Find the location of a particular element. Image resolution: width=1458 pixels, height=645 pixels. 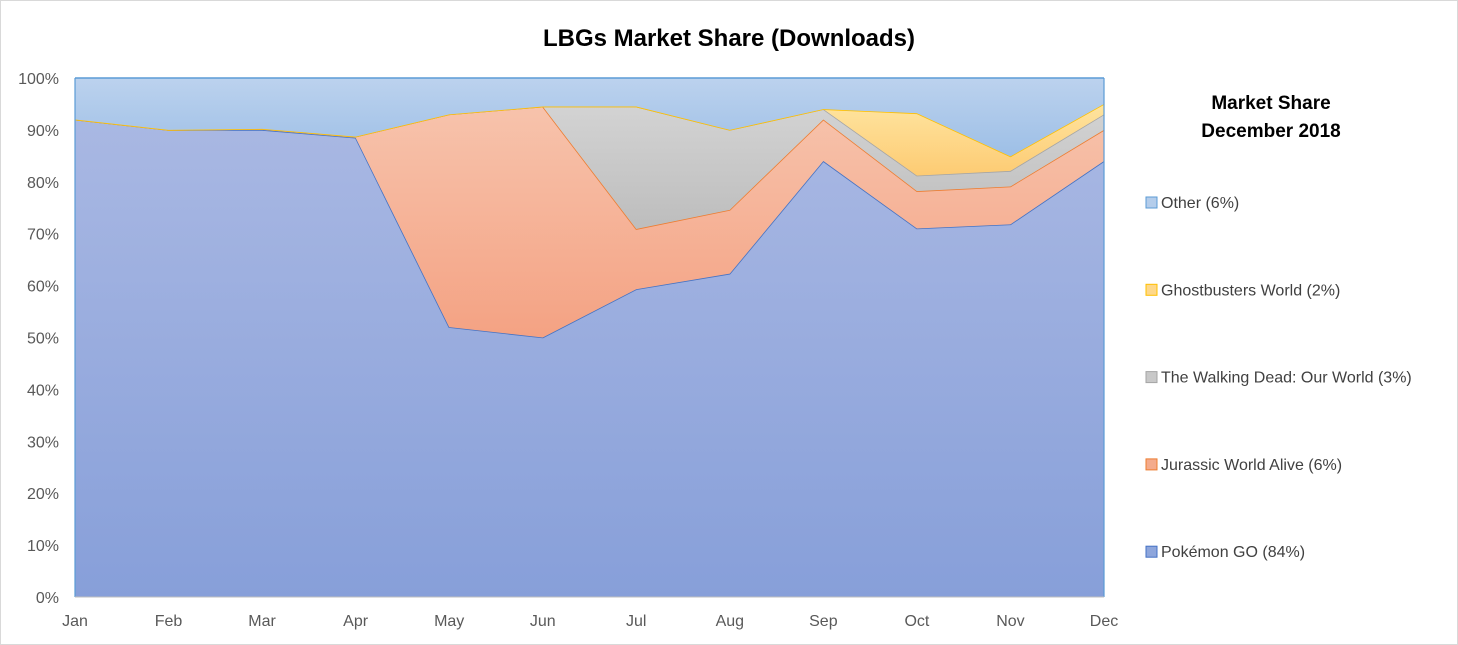

x-tick-label: Oct is located at coordinates (916, 621).